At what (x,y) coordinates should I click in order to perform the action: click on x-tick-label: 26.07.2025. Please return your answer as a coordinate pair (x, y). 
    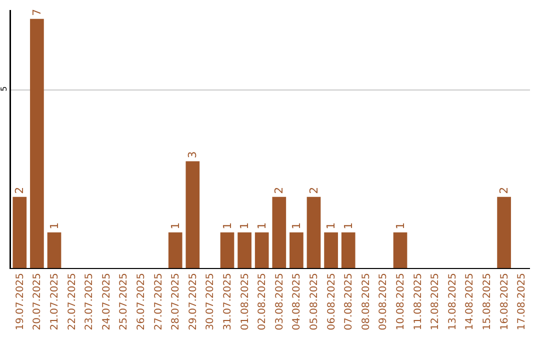
    Looking at the image, I should click on (141, 301).